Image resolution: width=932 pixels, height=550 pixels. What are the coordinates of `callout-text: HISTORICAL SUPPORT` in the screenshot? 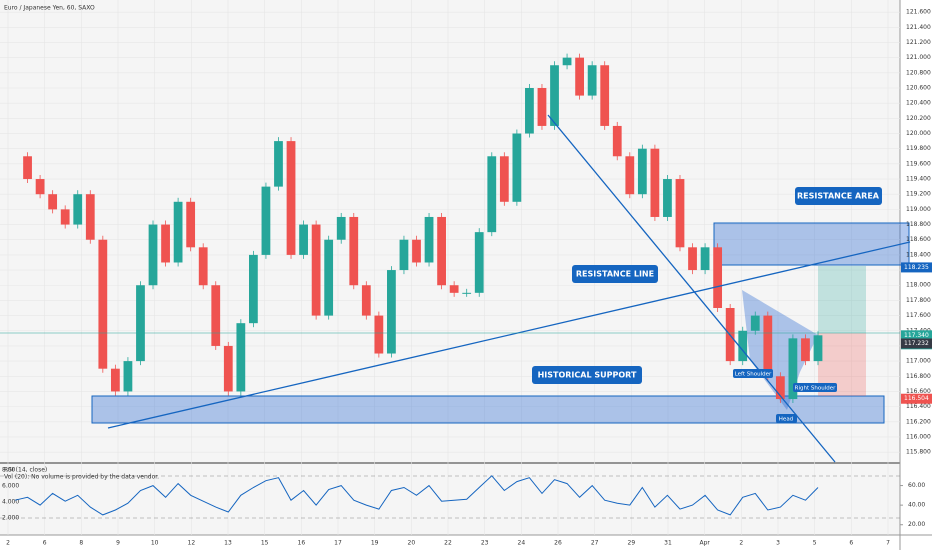 It's located at (587, 375).